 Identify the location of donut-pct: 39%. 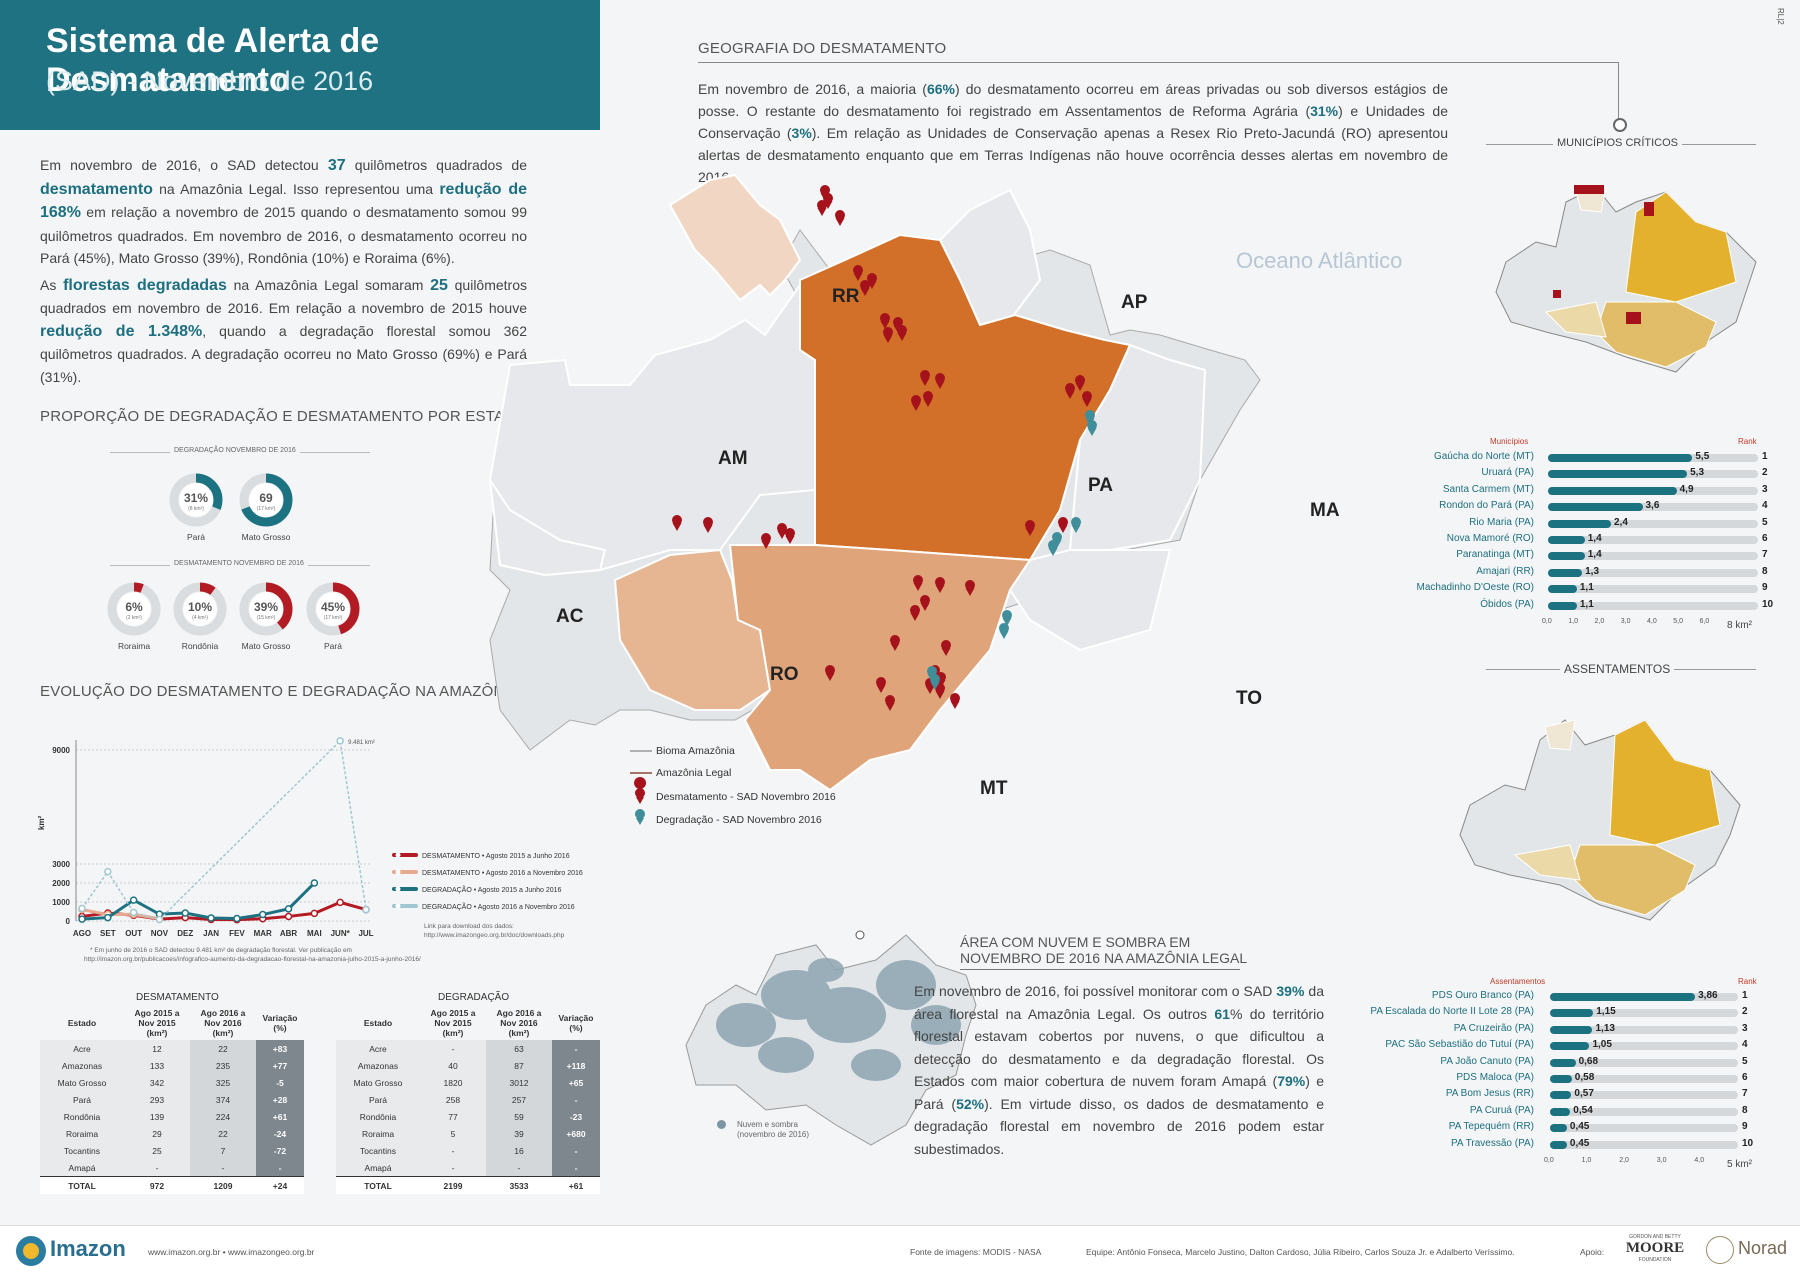
(266, 607).